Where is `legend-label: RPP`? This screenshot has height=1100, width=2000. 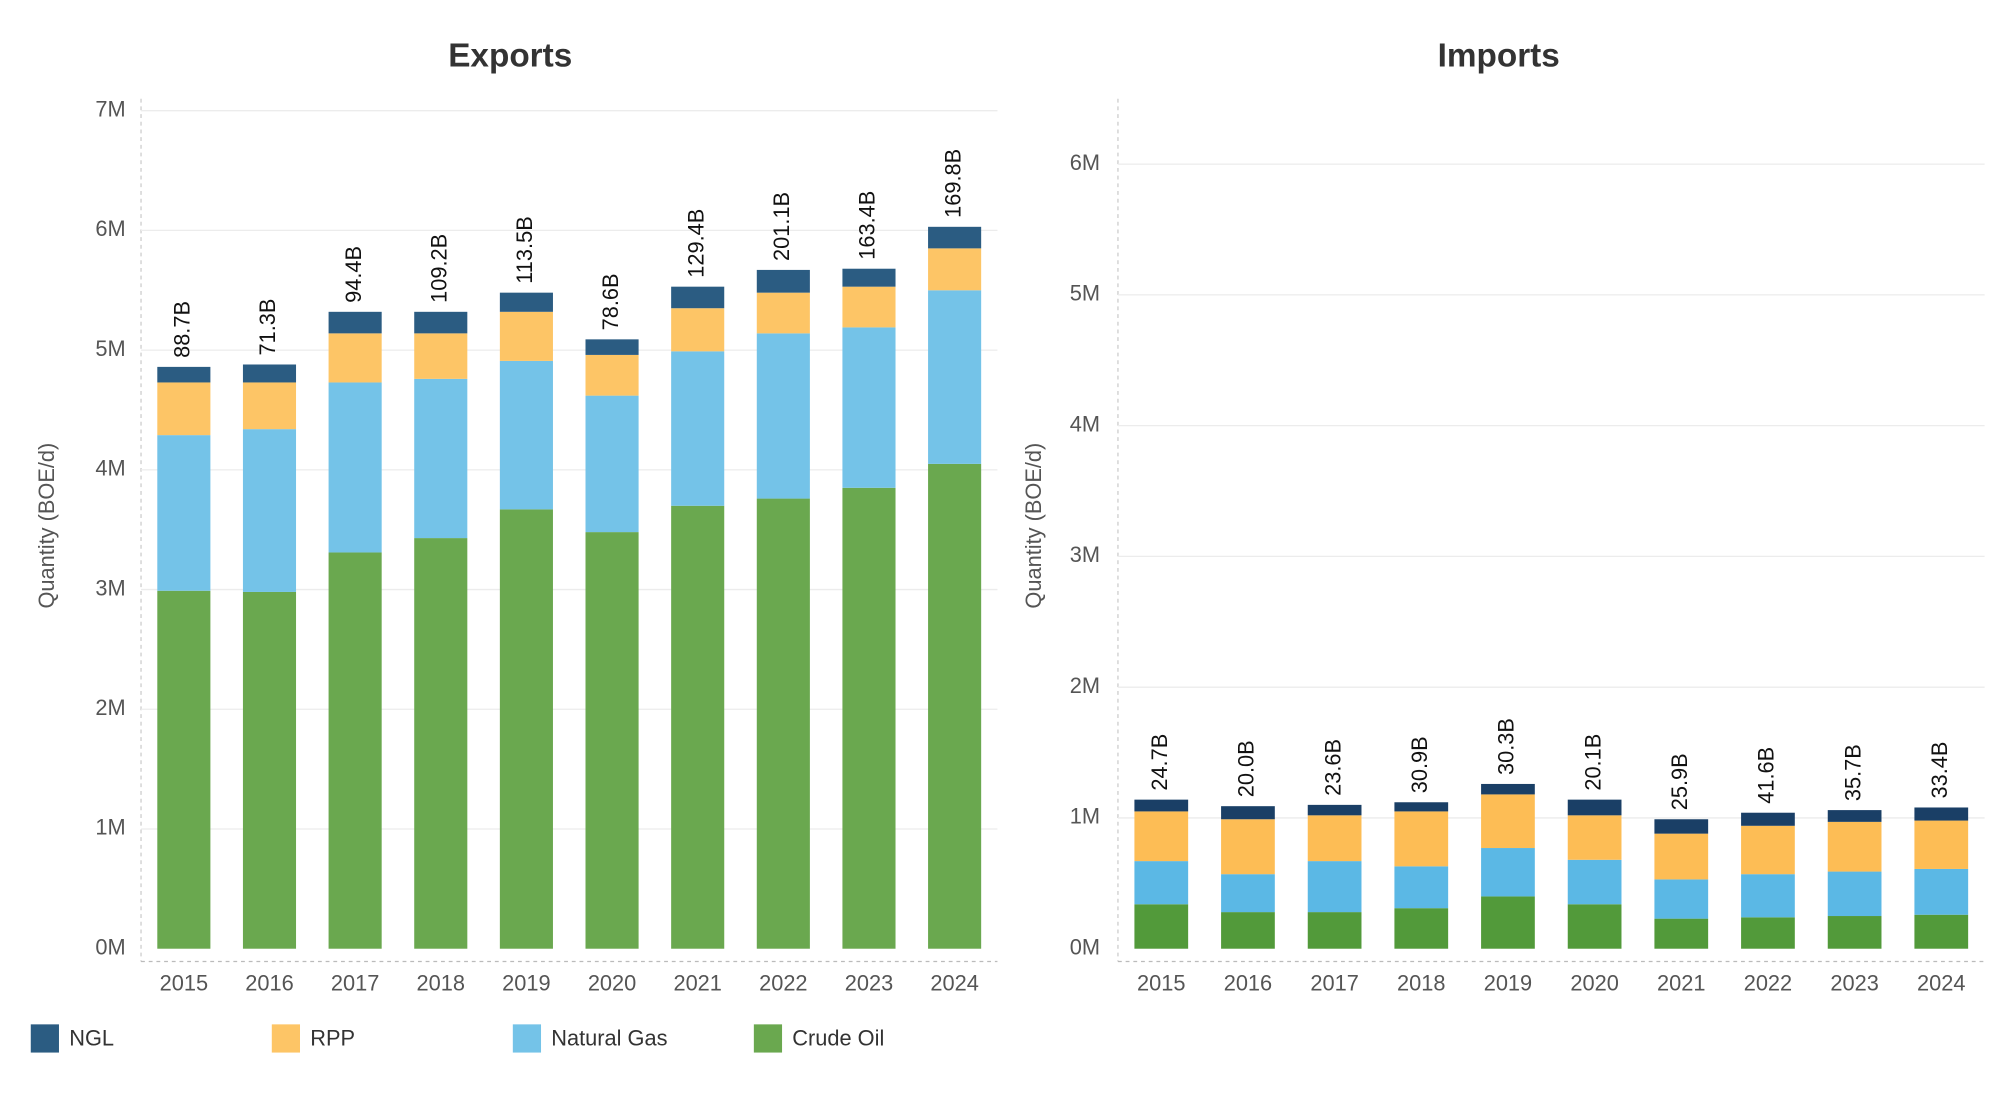 legend-label: RPP is located at coordinates (332, 1037).